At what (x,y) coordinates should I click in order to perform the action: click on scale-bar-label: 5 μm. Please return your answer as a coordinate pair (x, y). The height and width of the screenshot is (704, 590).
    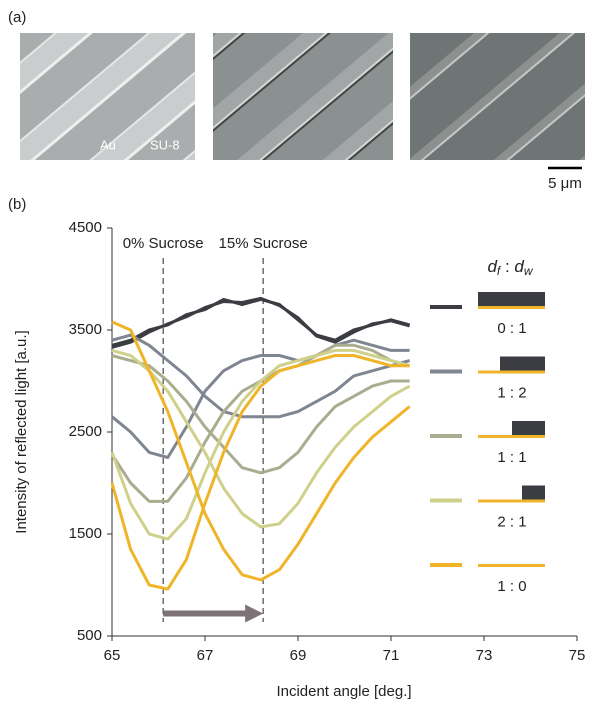
    Looking at the image, I should click on (565, 183).